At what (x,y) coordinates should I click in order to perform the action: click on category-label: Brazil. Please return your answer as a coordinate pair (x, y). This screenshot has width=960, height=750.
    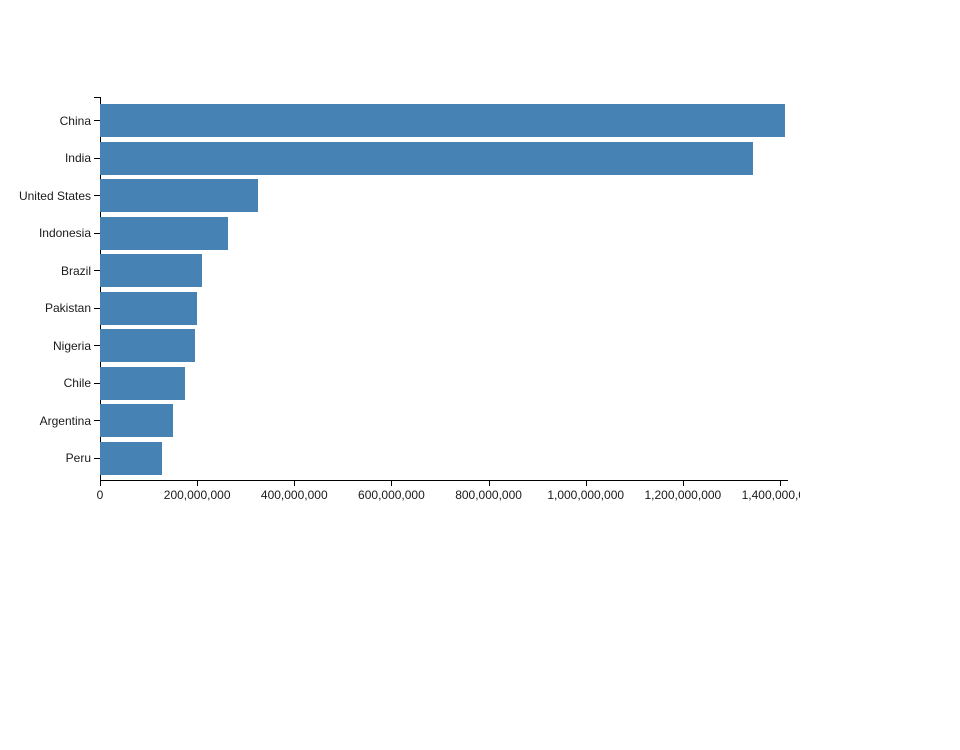
    Looking at the image, I should click on (75, 270).